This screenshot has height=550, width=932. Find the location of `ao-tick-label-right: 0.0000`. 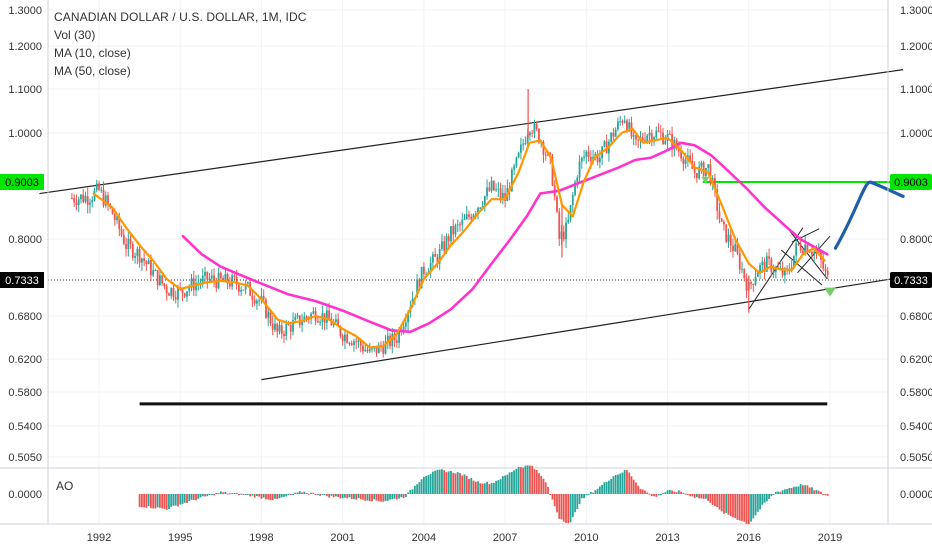

ao-tick-label-right: 0.0000 is located at coordinates (916, 495).